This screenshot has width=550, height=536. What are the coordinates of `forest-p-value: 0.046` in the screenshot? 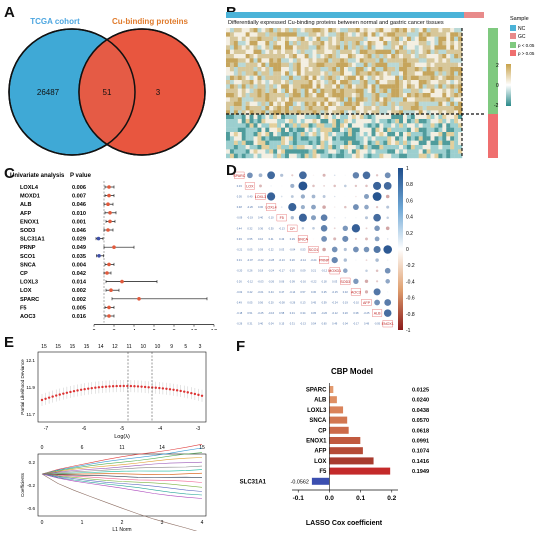 It's located at (79, 205).